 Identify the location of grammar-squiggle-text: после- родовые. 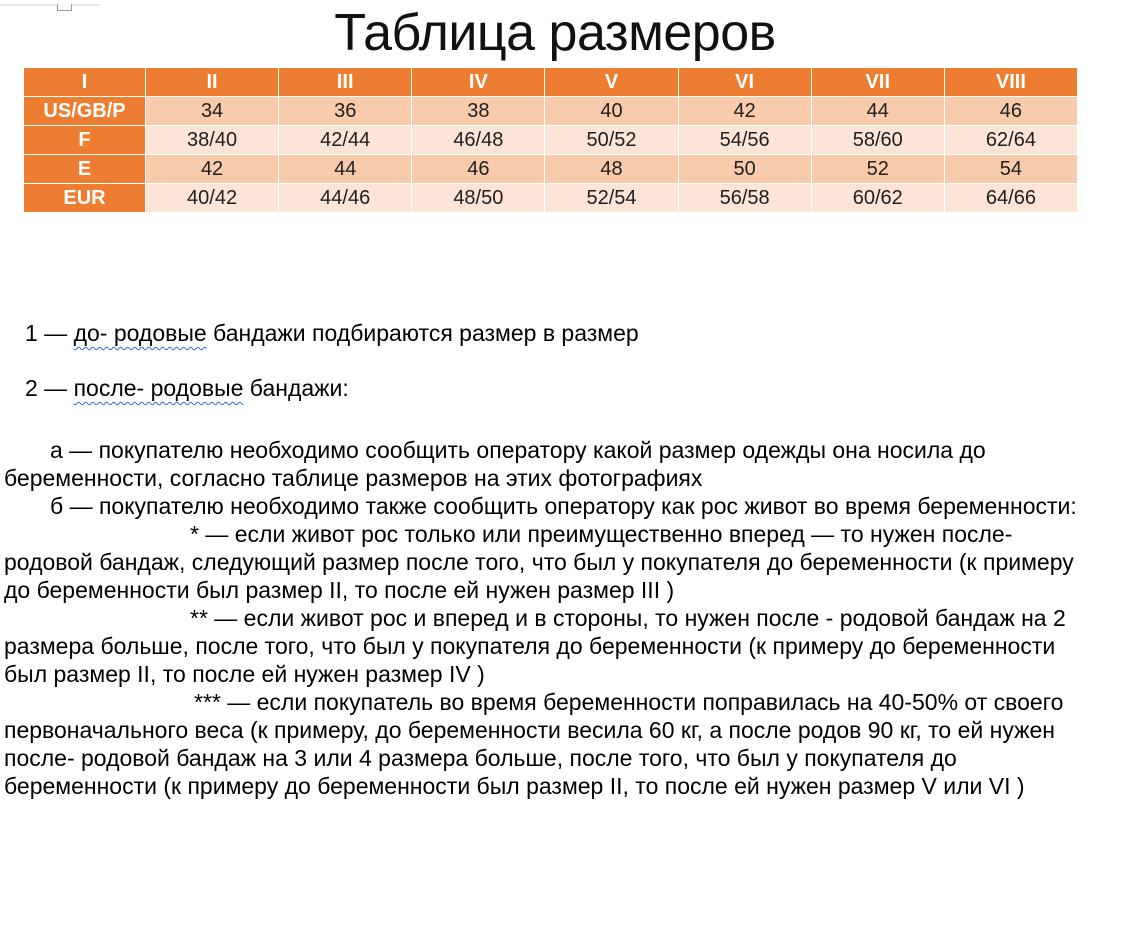
(158, 388).